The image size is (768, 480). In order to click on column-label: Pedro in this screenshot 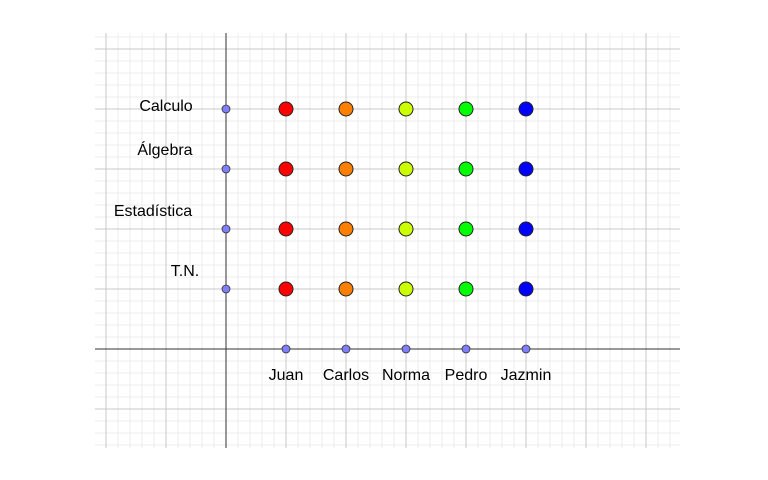, I will do `click(466, 375)`.